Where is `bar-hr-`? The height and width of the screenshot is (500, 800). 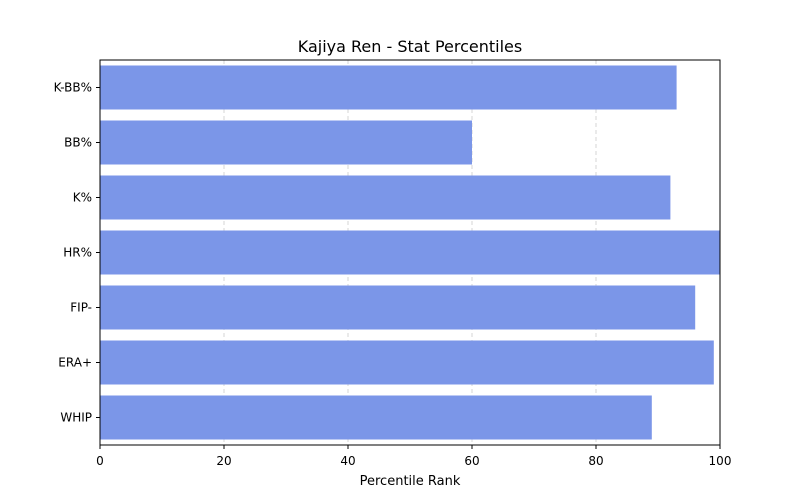 bar-hr- is located at coordinates (410, 252).